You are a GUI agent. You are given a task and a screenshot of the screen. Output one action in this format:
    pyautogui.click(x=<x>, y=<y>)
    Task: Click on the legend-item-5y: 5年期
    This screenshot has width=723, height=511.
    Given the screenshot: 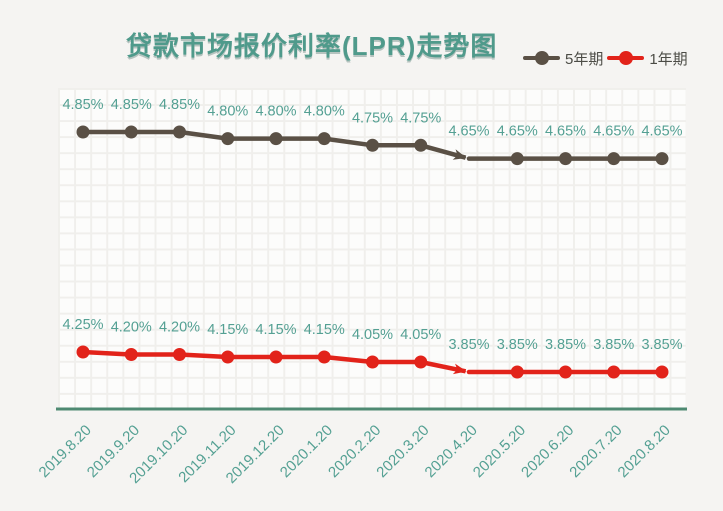 What is the action you would take?
    pyautogui.click(x=563, y=58)
    